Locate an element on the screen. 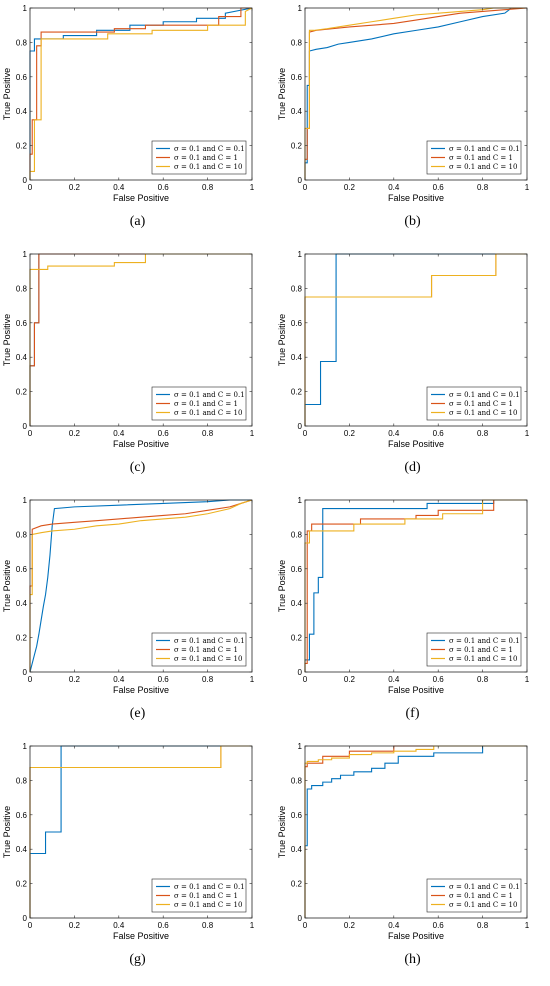  panel-caption: (b) is located at coordinates (412, 221).